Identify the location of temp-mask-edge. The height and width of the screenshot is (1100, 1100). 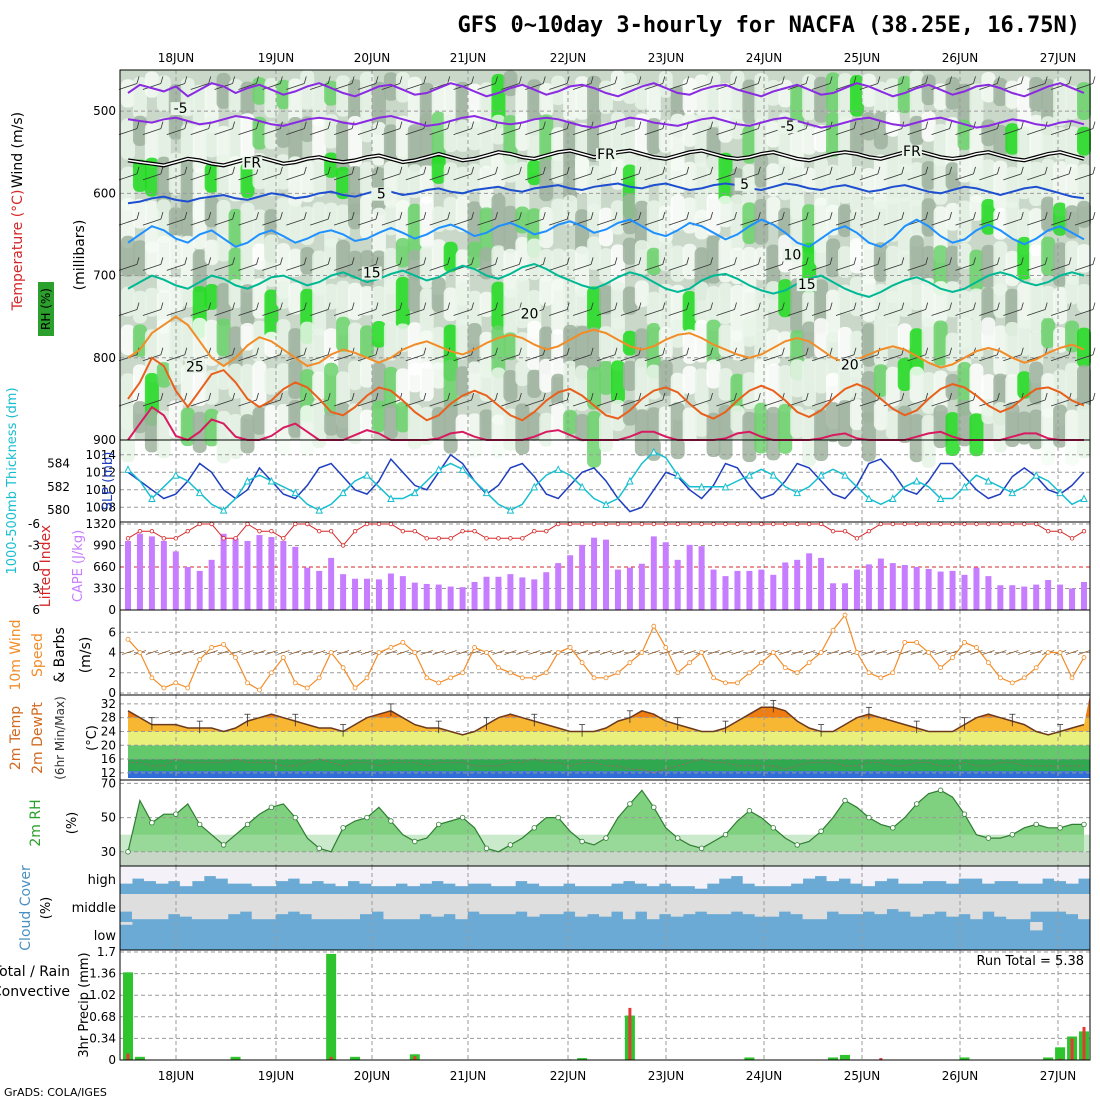
(124, 737).